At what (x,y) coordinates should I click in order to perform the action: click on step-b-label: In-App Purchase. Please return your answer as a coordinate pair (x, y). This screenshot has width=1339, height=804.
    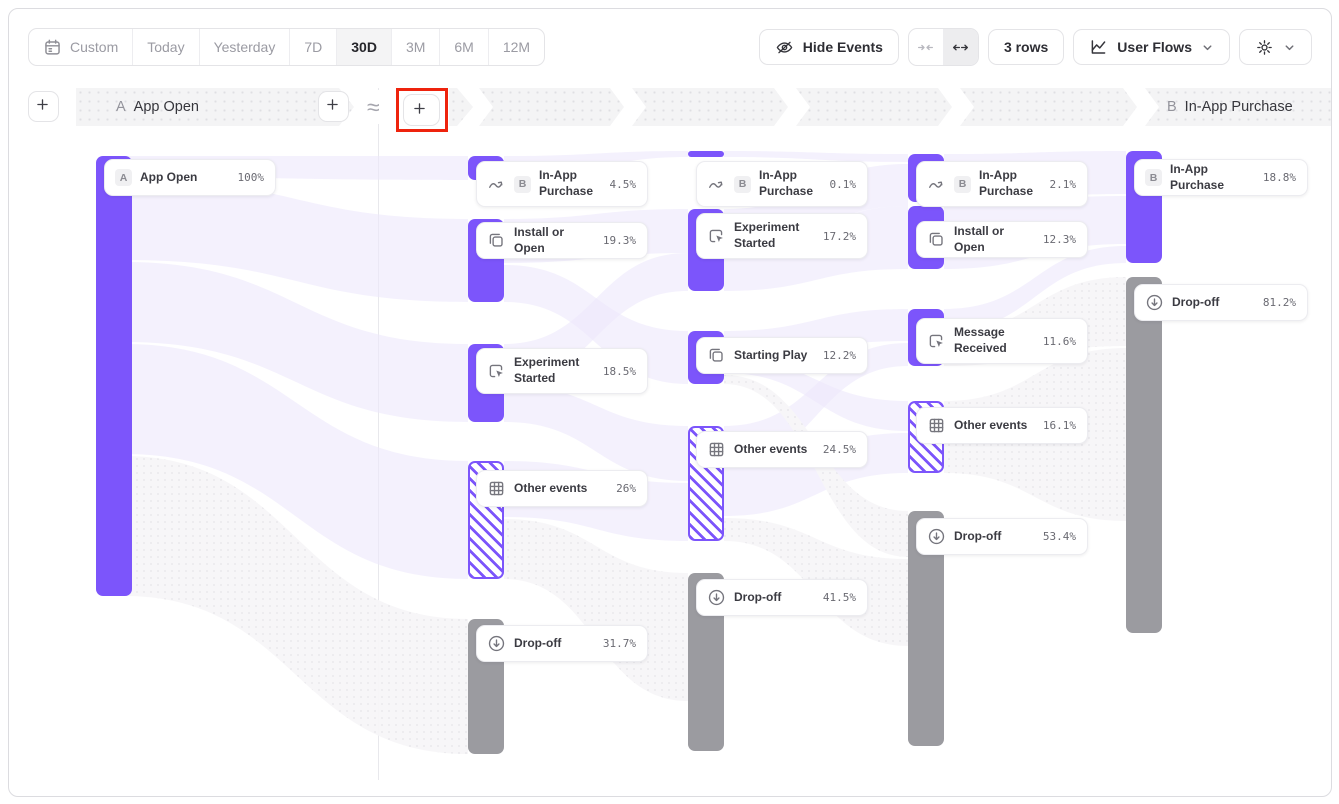
    Looking at the image, I should click on (1238, 107).